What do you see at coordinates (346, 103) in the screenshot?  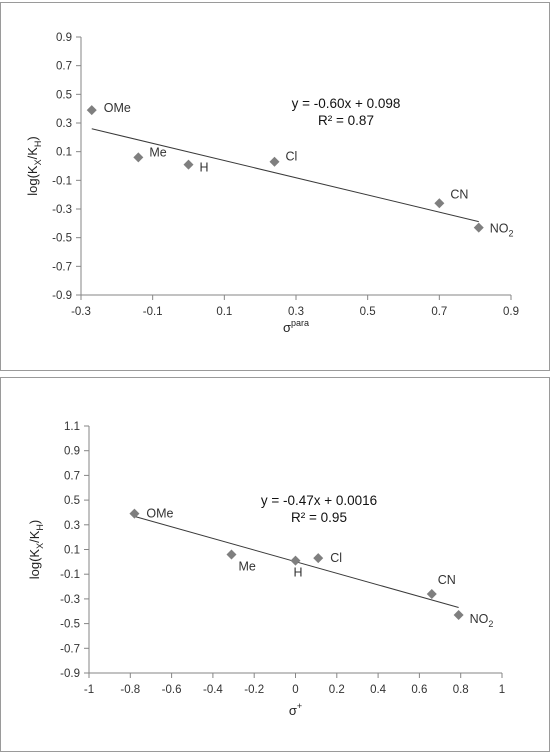 I see `trendline-equation: y = -0.60x + 0.098` at bounding box center [346, 103].